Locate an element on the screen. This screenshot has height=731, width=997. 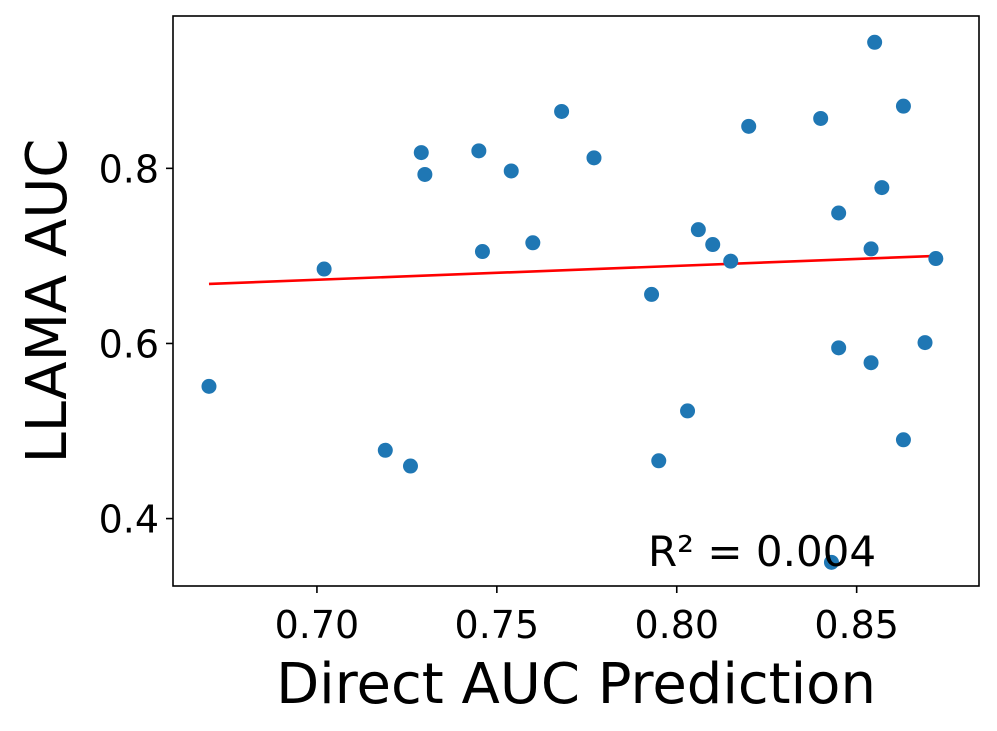
y-tick-label: 0.4 is located at coordinates (129, 520).